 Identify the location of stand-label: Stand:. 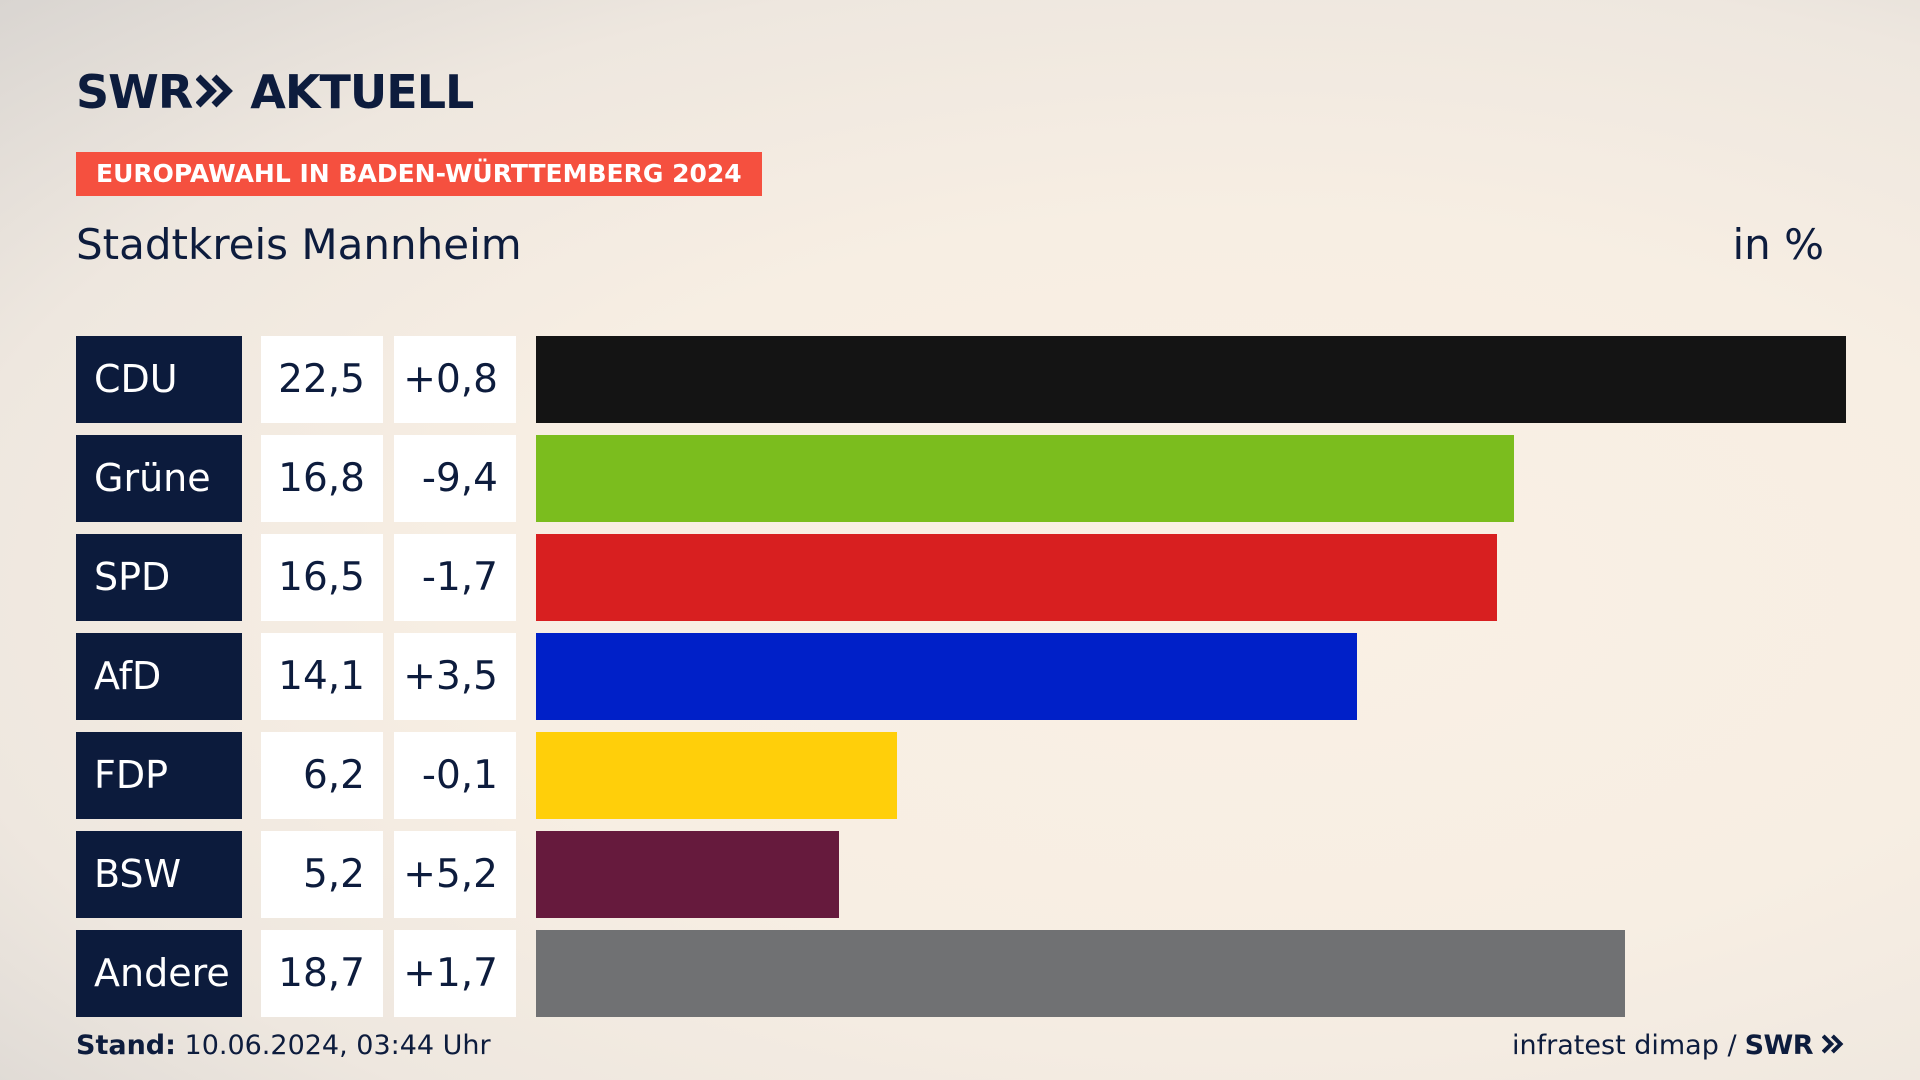
(126, 1045).